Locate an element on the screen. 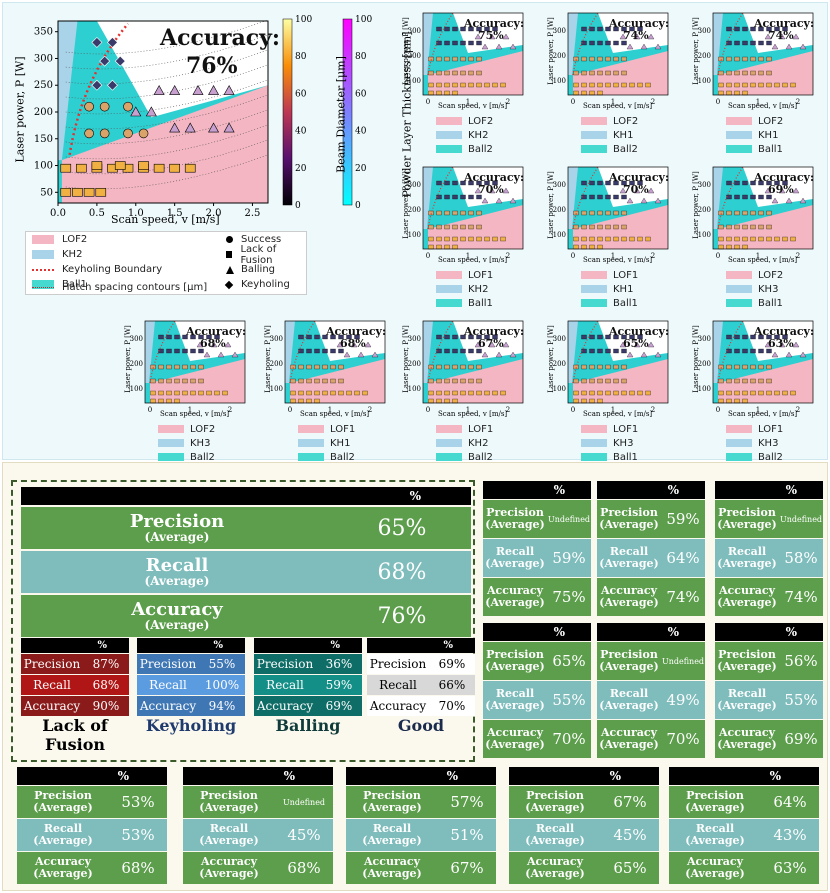 The width and height of the screenshot is (830, 893). small-acc-value: 68% is located at coordinates (353, 343).